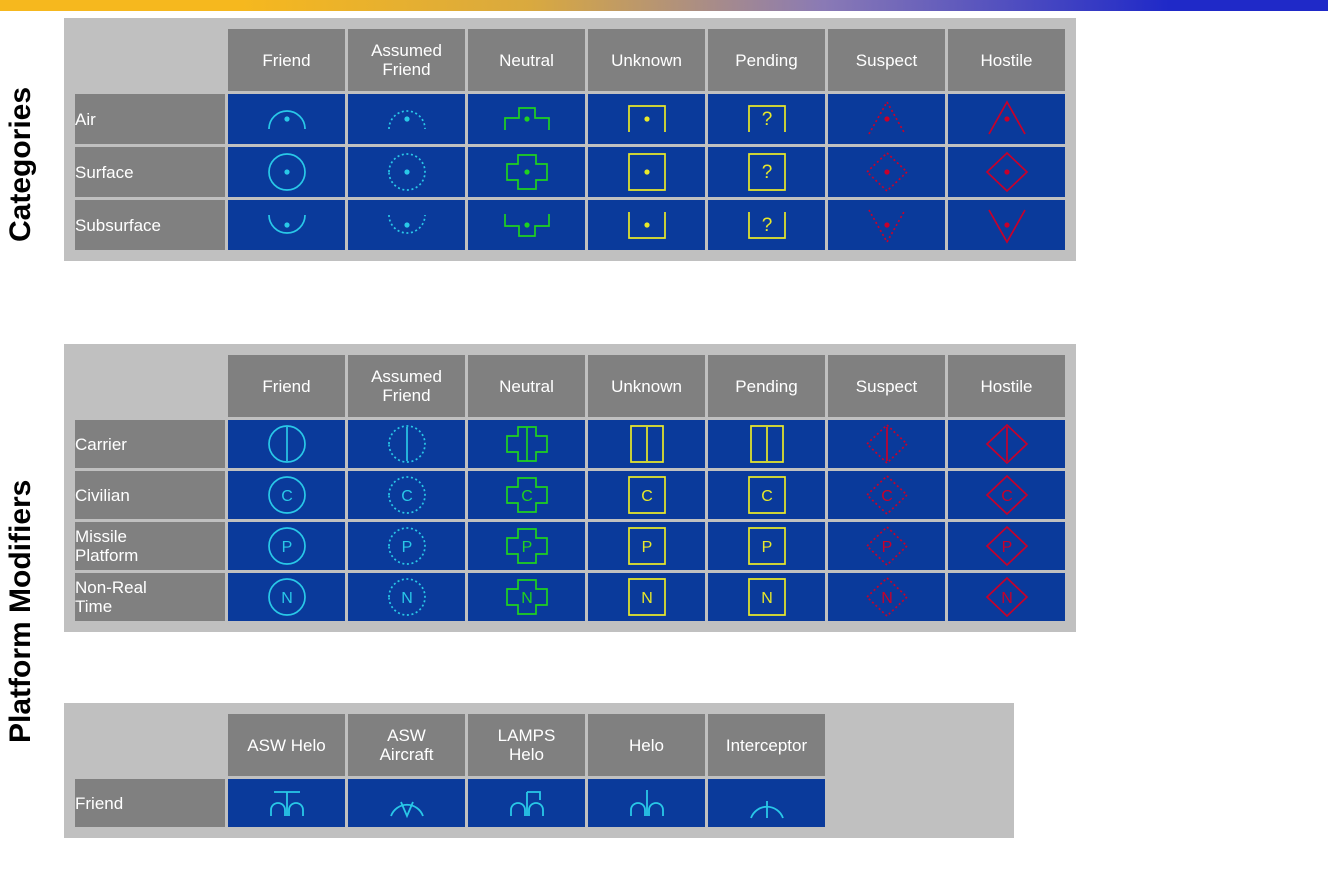 Image resolution: width=1328 pixels, height=877 pixels. What do you see at coordinates (766, 745) in the screenshot?
I see `column-header-interceptor: Interceptor` at bounding box center [766, 745].